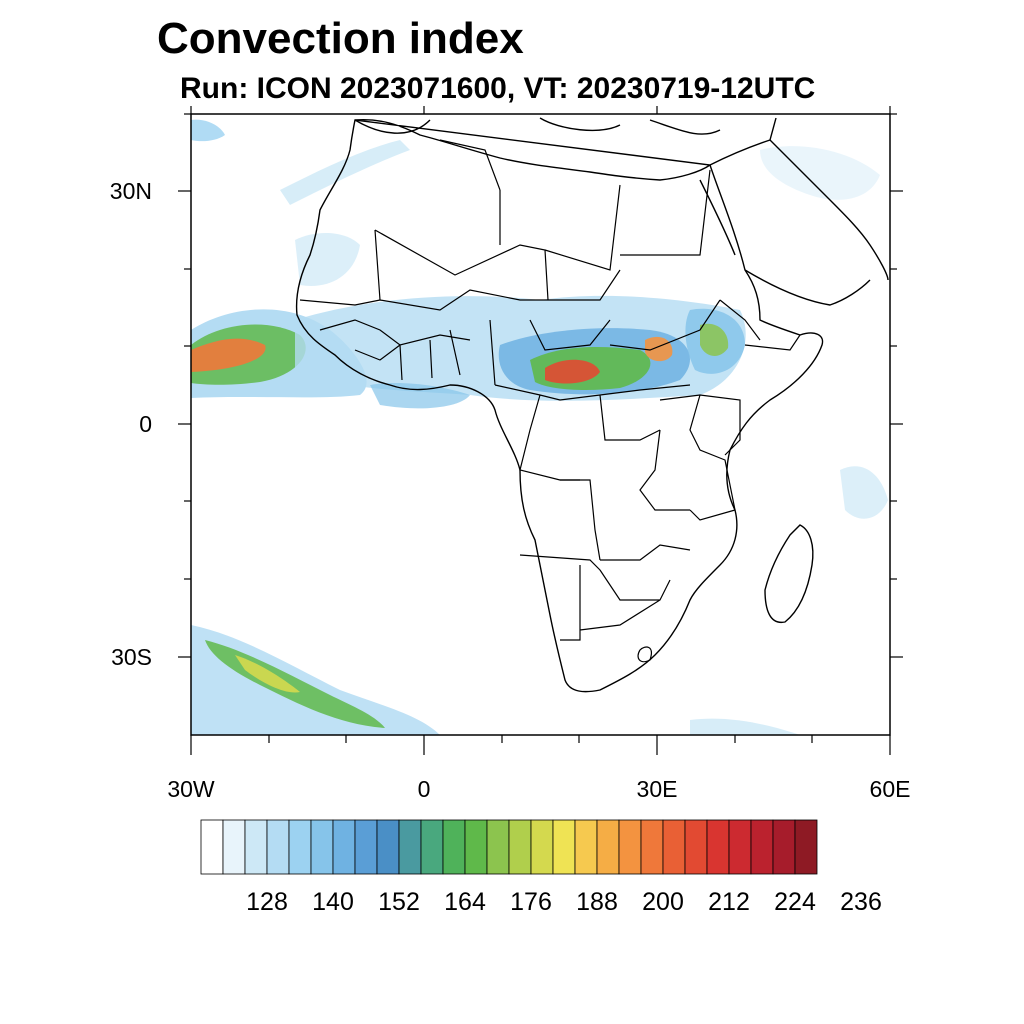 This screenshot has height=1024, width=1024. I want to click on border-horn, so click(760, 325).